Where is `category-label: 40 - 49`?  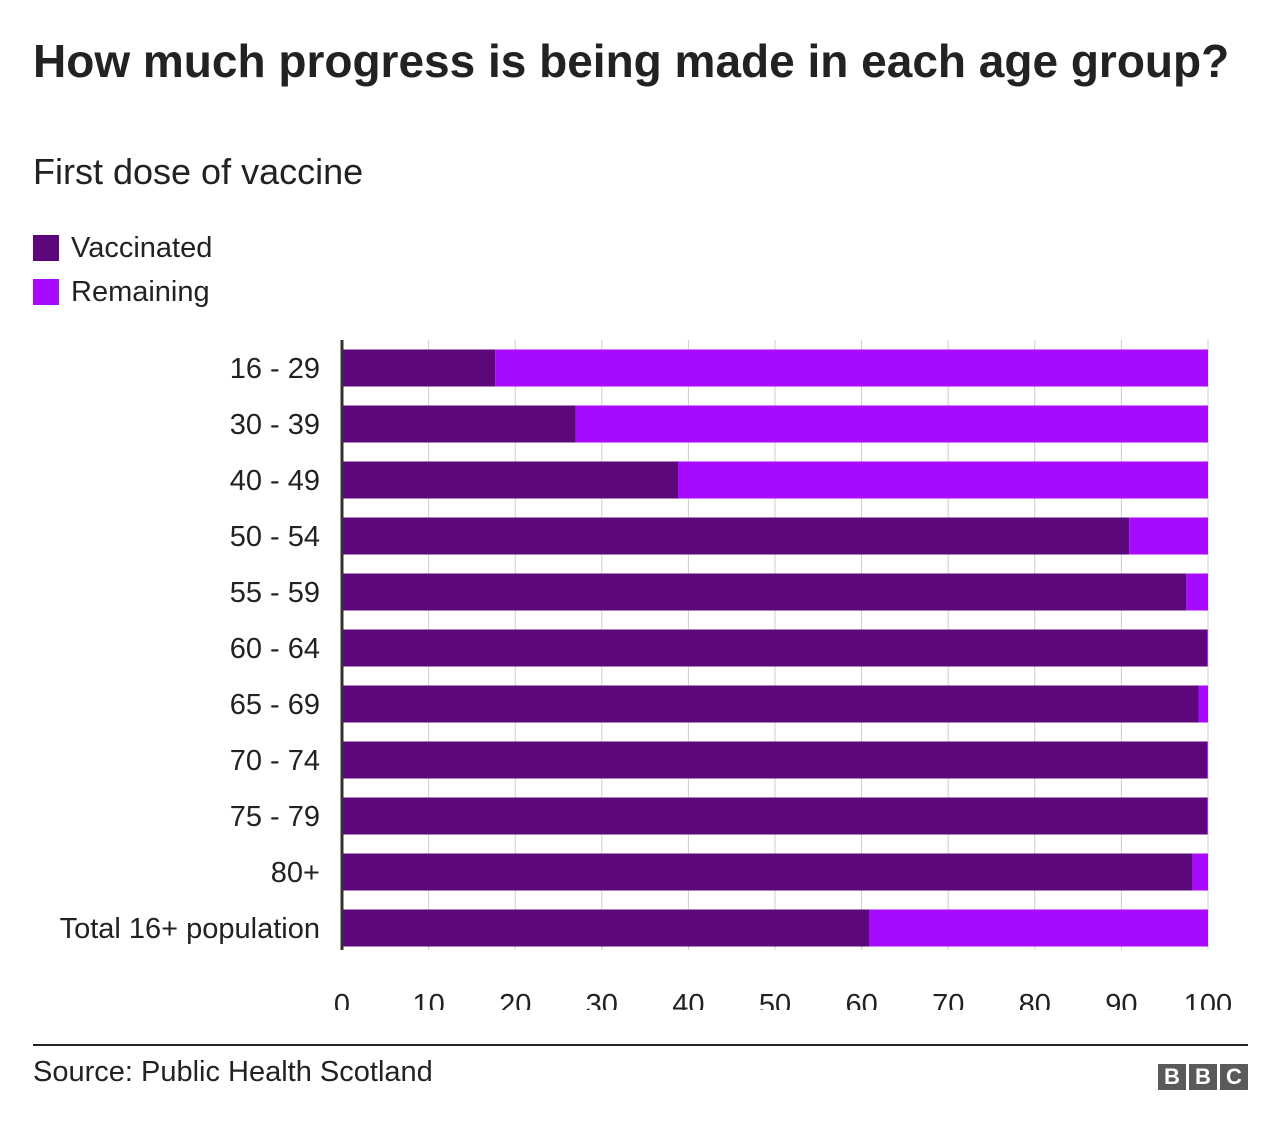 category-label: 40 - 49 is located at coordinates (275, 481).